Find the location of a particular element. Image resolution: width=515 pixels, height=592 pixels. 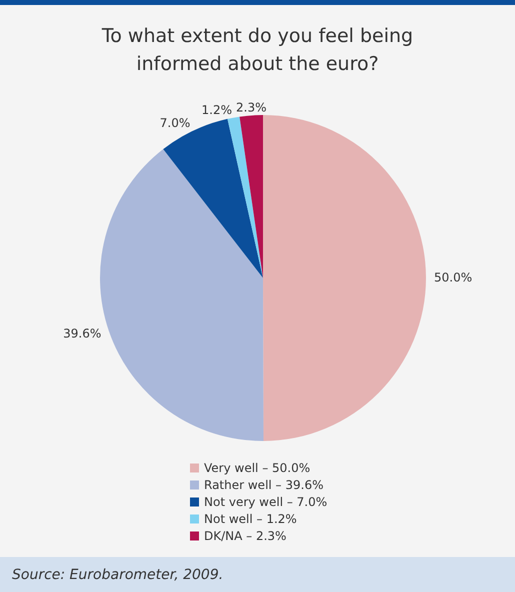

legend-label: Rather well – 39.6% is located at coordinates (264, 485).